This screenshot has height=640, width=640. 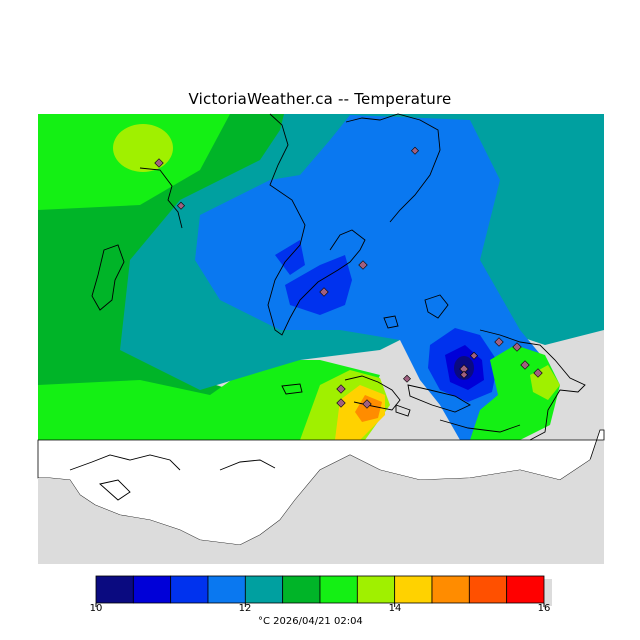 What do you see at coordinates (96, 608) in the screenshot?
I see `legend-tick-10: 10` at bounding box center [96, 608].